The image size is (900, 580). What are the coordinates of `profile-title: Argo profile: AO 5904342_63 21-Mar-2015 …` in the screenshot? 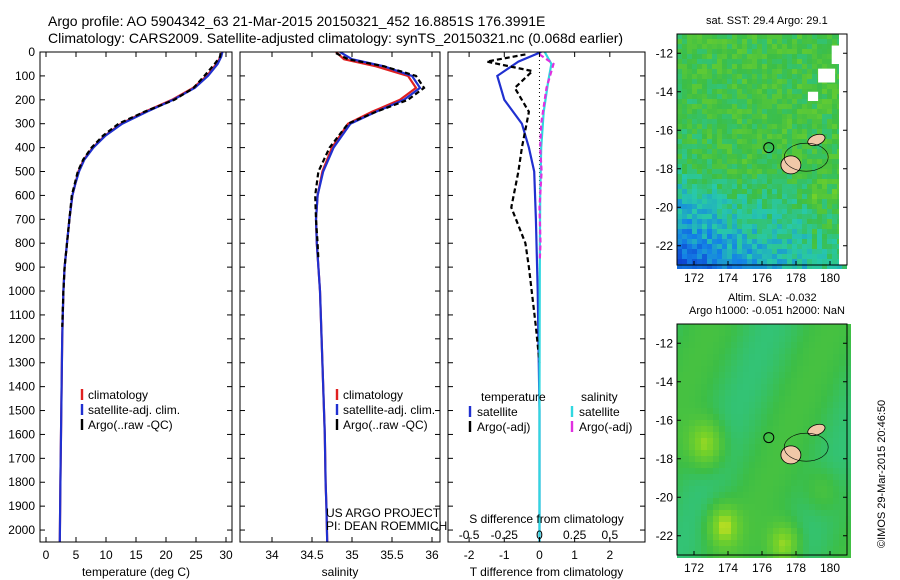 It's located at (297, 21).